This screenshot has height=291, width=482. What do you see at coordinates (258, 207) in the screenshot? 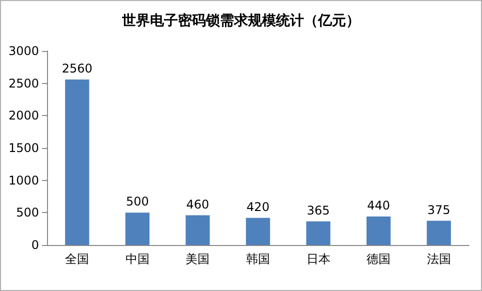
I see `data-label: 420` at bounding box center [258, 207].